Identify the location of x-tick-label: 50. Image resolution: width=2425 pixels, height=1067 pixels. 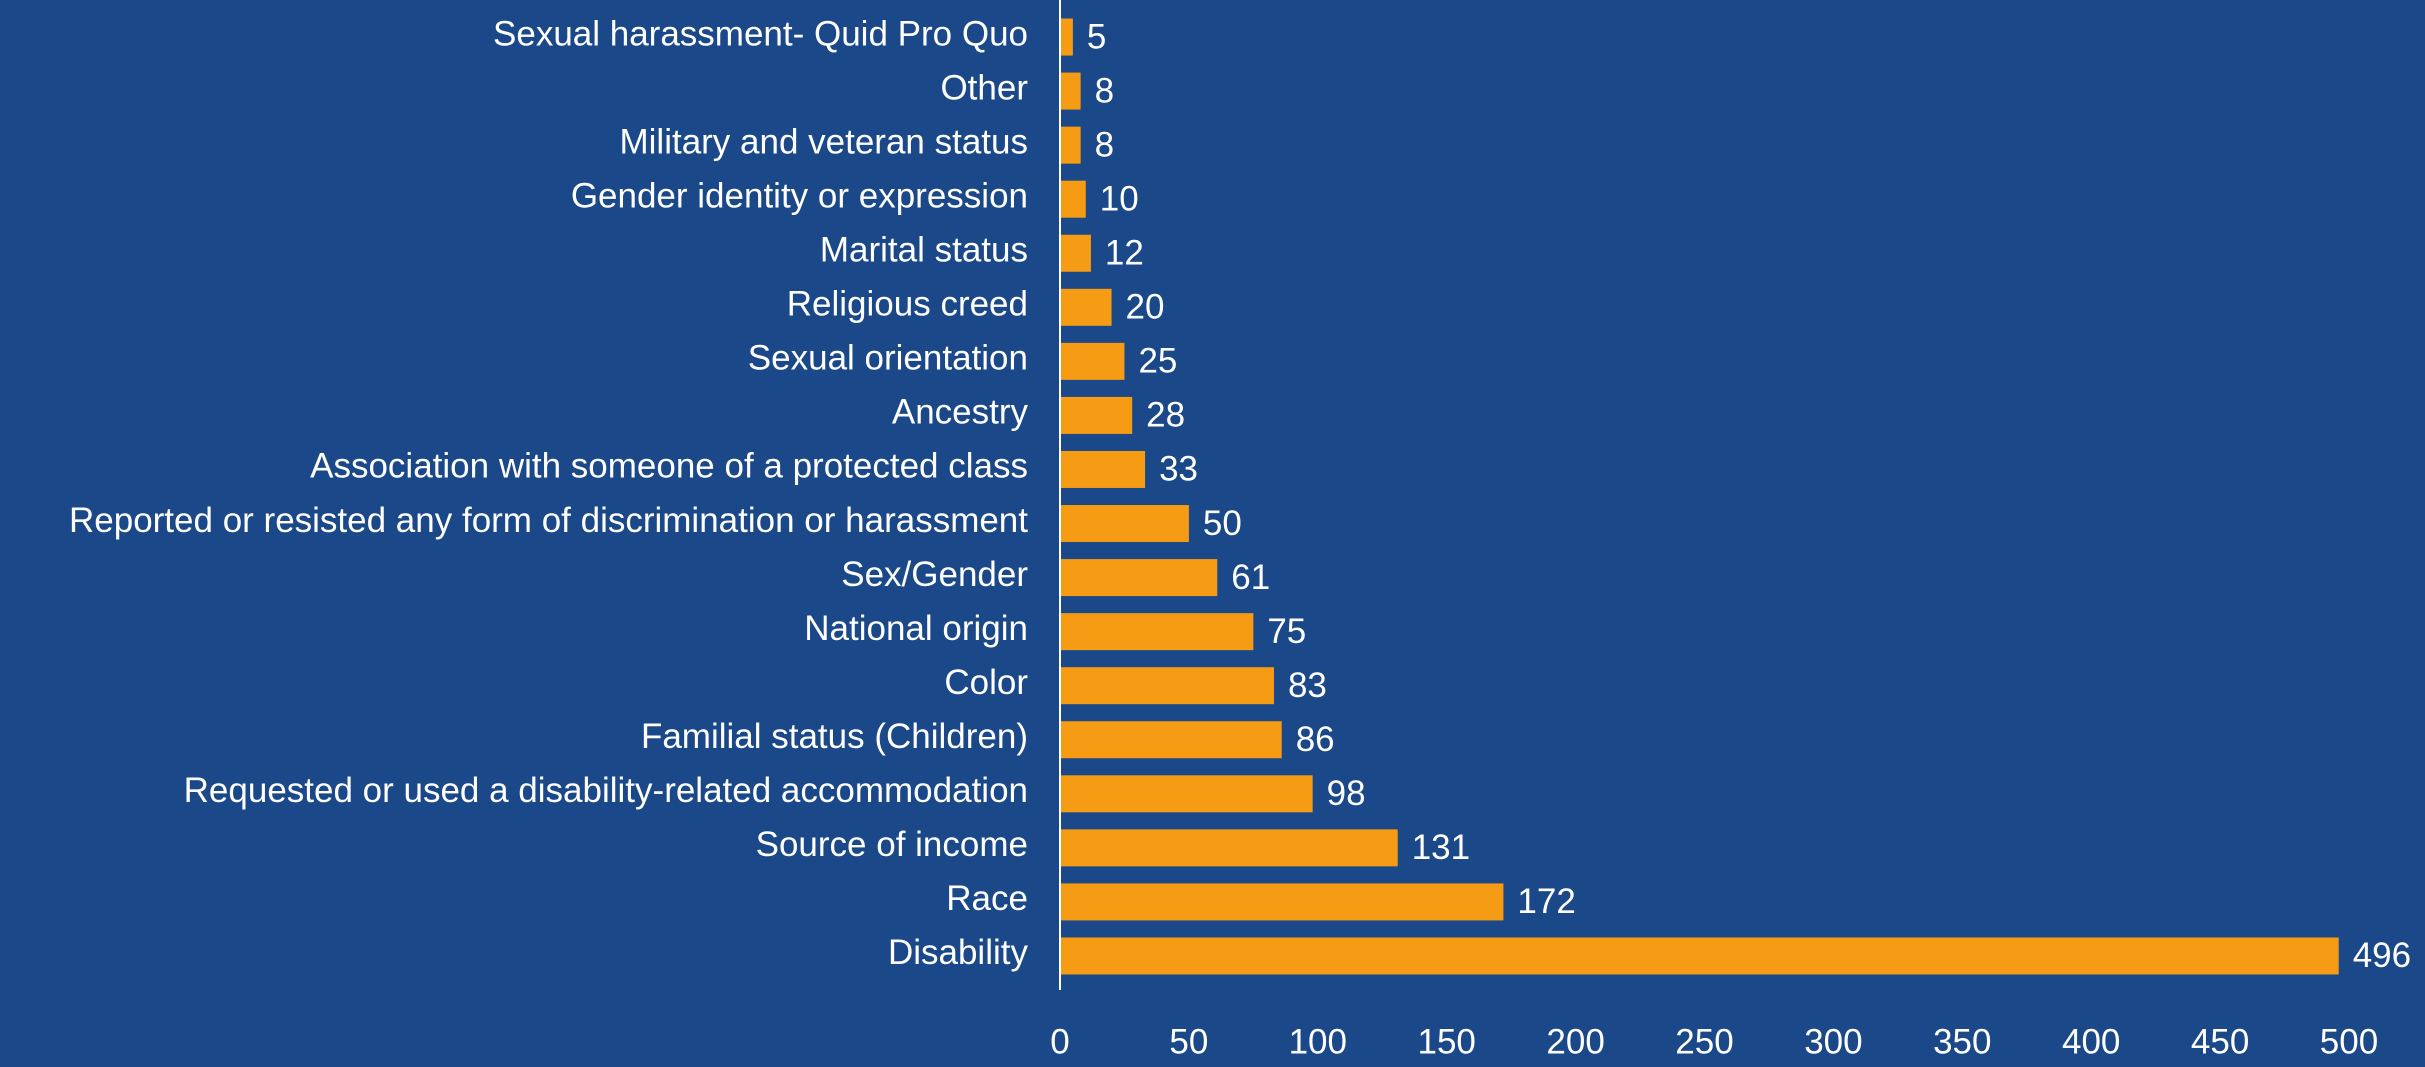
(1188, 1041).